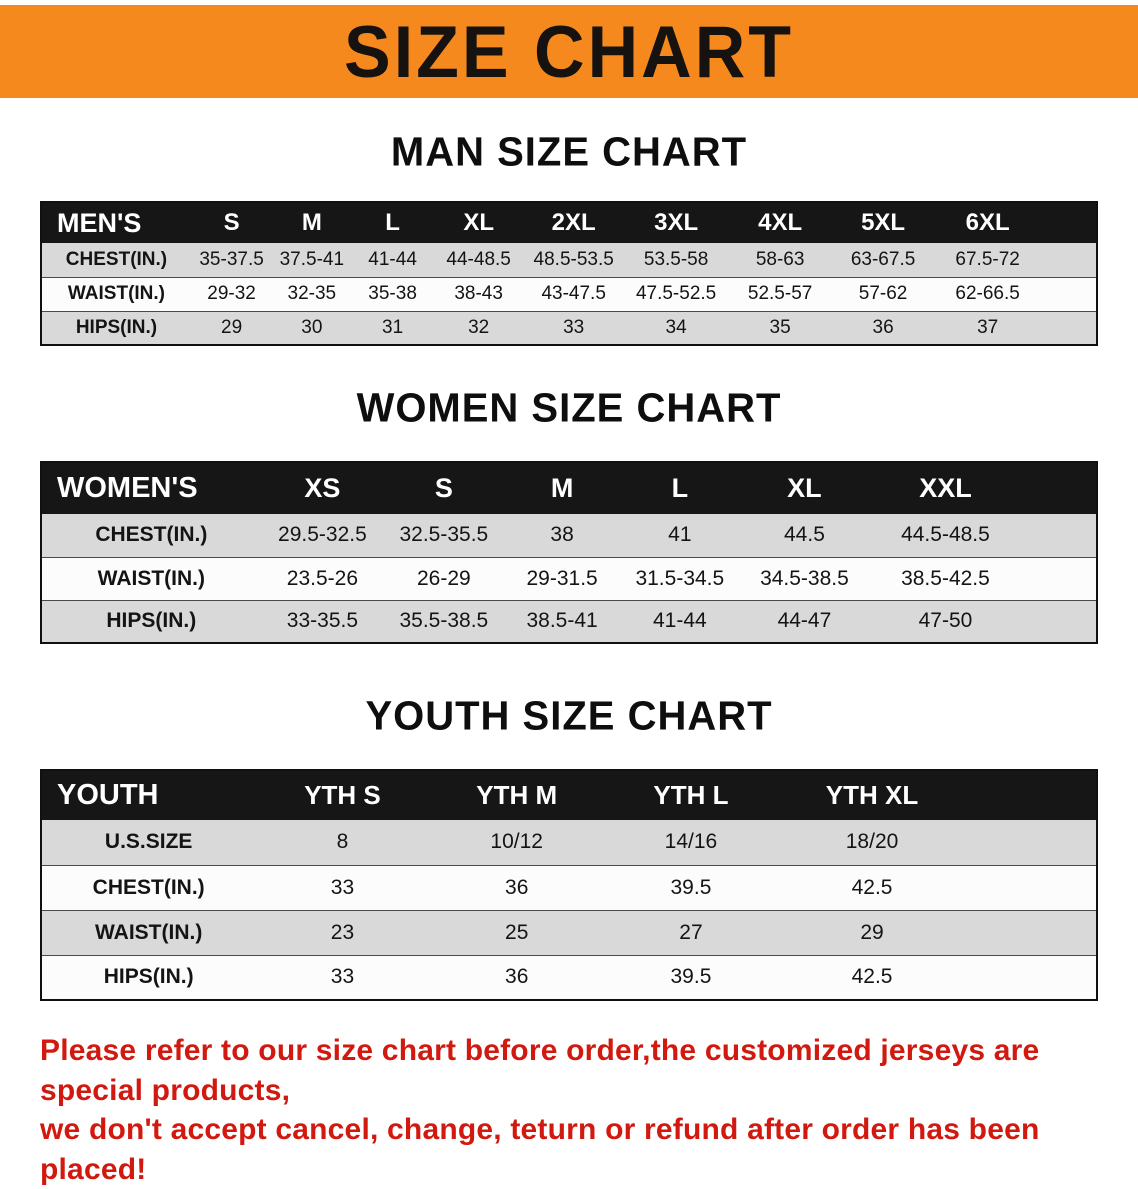 This screenshot has height=1189, width=1138. What do you see at coordinates (691, 842) in the screenshot?
I see `value-cell: 14/16` at bounding box center [691, 842].